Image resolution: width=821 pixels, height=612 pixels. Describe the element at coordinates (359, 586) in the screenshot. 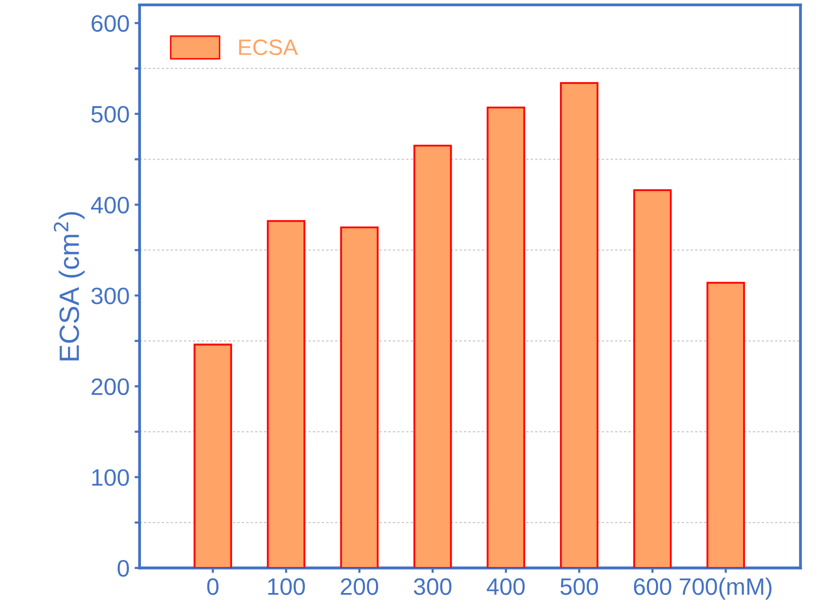

I see `x-tick-label: 200` at that location.